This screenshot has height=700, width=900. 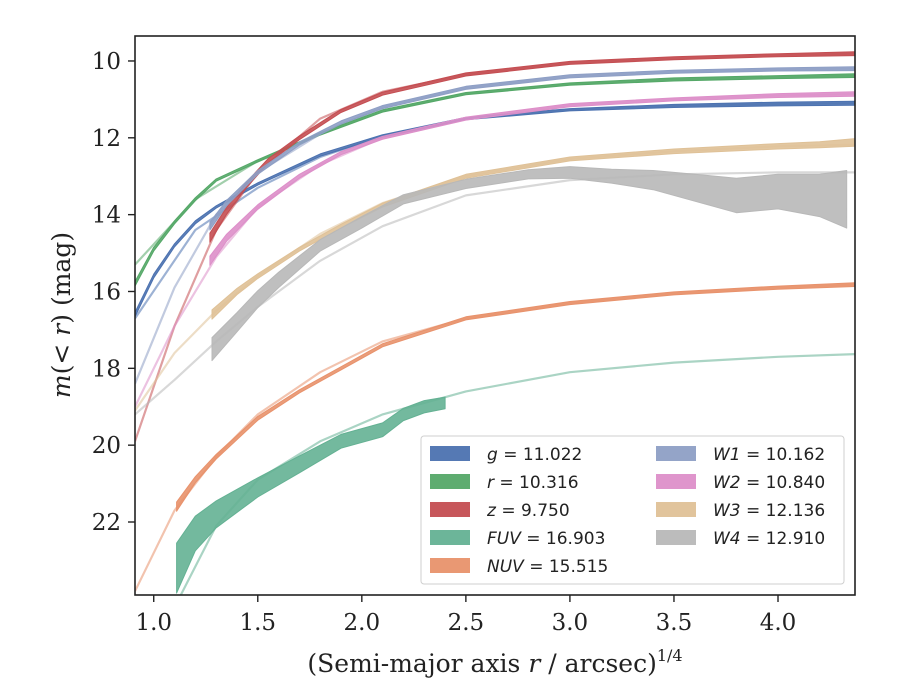 What do you see at coordinates (106, 62) in the screenshot?
I see `y-tick-label: 10` at bounding box center [106, 62].